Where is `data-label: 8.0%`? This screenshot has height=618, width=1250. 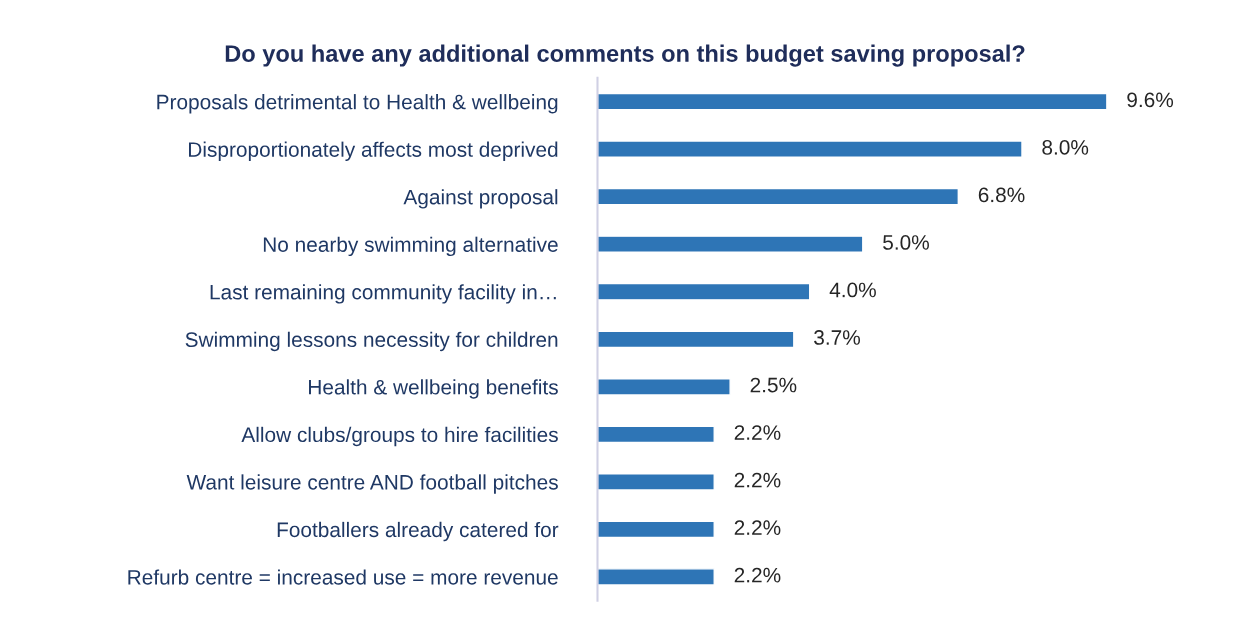 data-label: 8.0% is located at coordinates (1065, 147).